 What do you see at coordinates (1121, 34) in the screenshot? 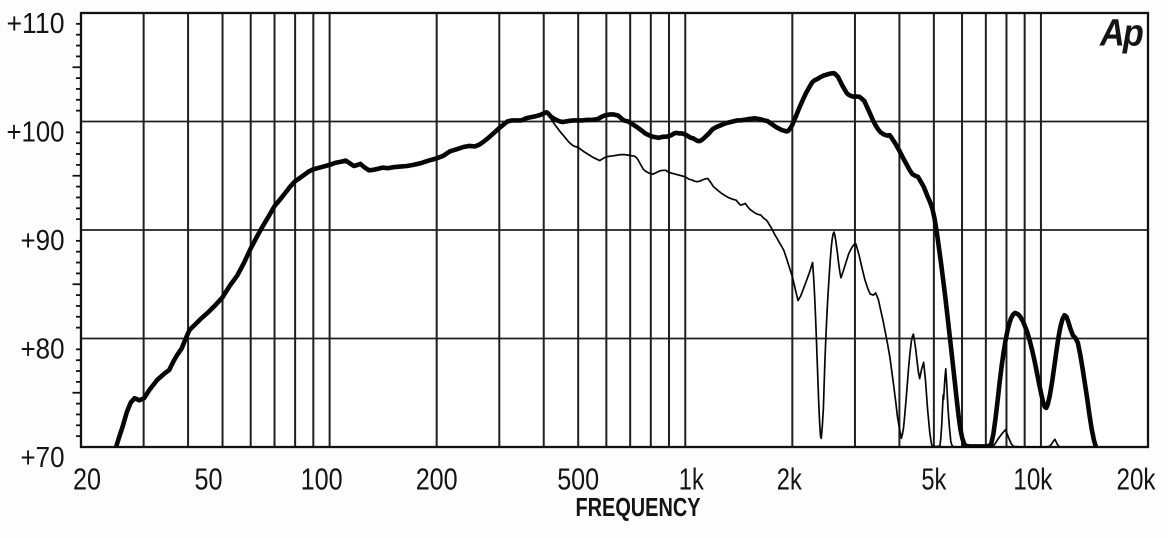
I see `audio-precision-logo: Ap` at bounding box center [1121, 34].